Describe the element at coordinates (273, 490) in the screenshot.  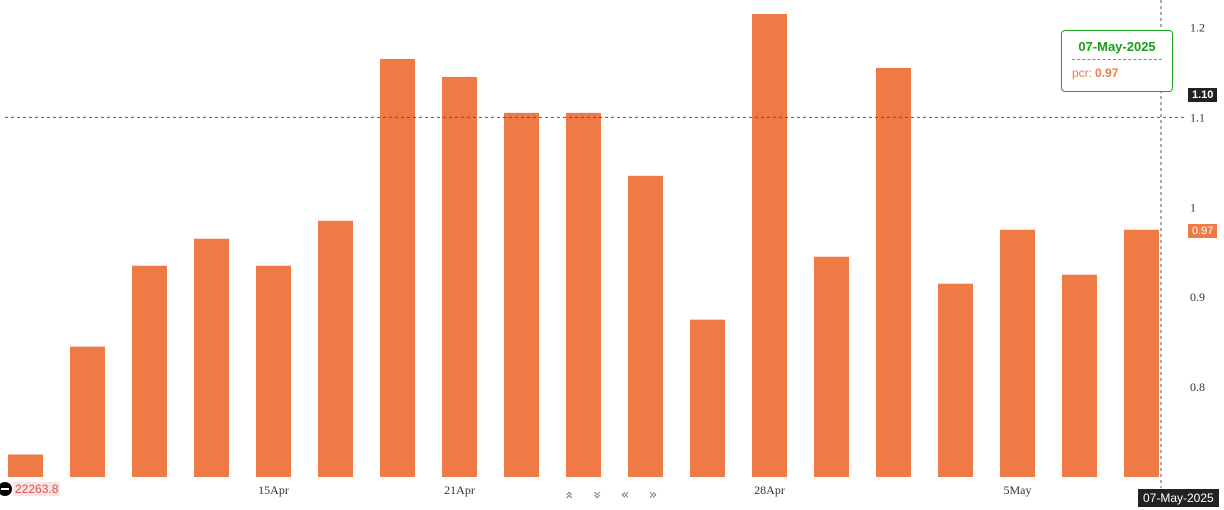
I see `x-tick-label: 15Apr` at that location.